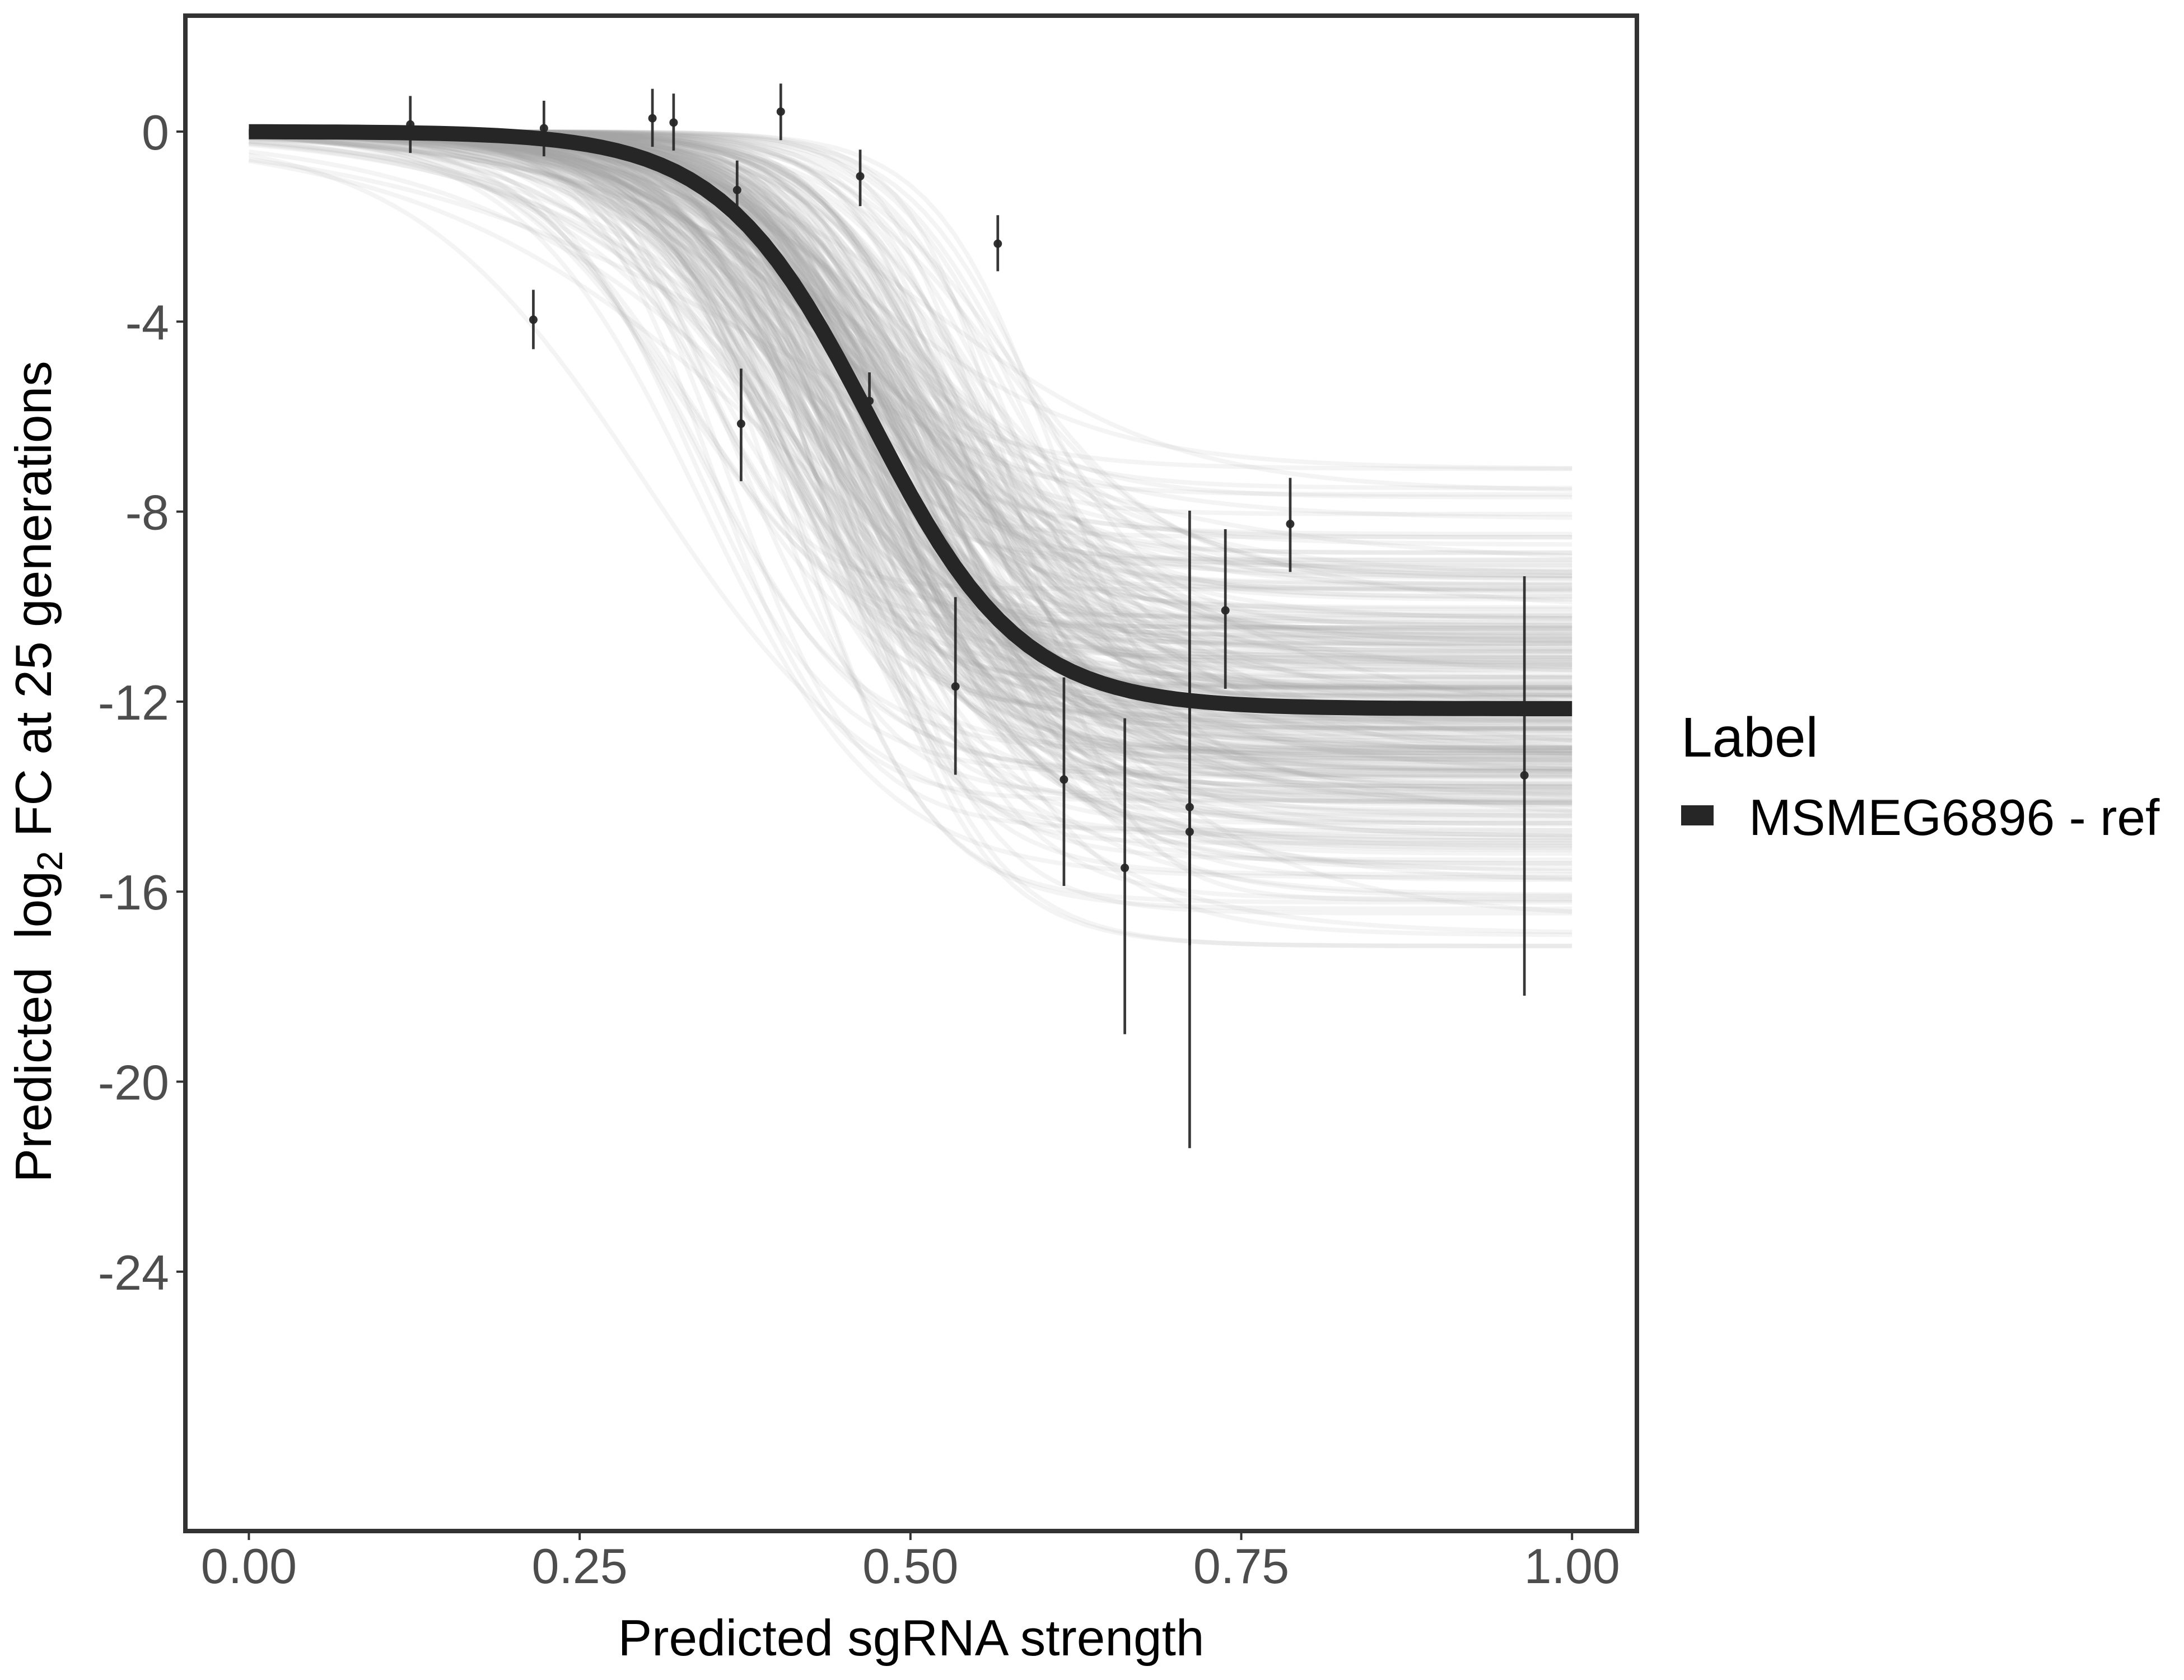 This screenshot has height=1680, width=2184. I want to click on y-tick-label: -12, so click(134, 703).